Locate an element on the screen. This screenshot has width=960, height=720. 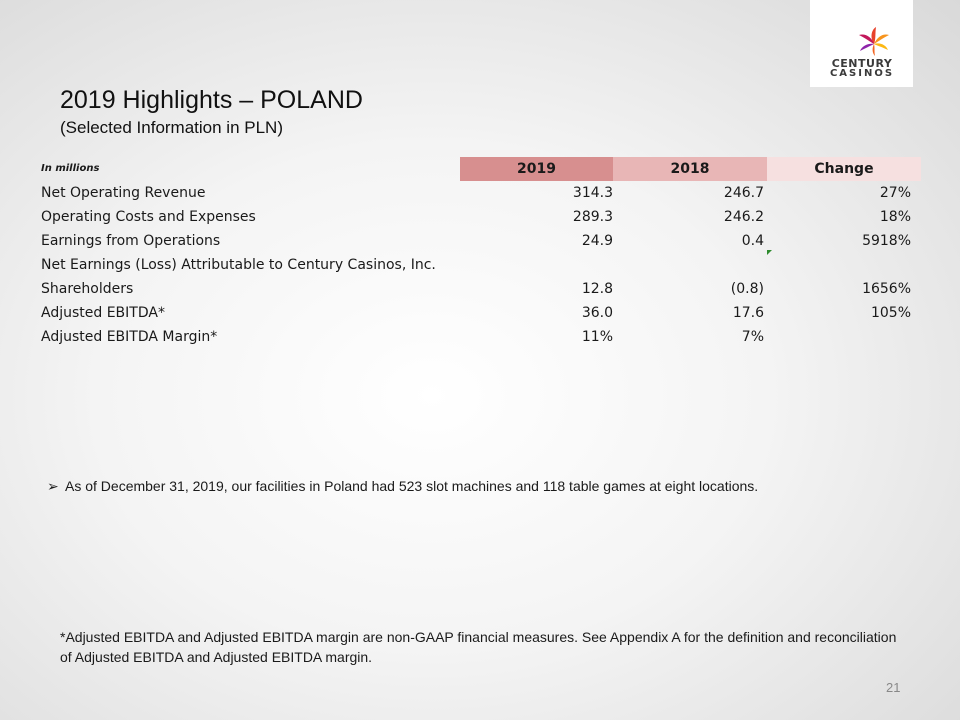
table-header-row: In millions 2019 2018 Change is located at coordinates (478, 169).